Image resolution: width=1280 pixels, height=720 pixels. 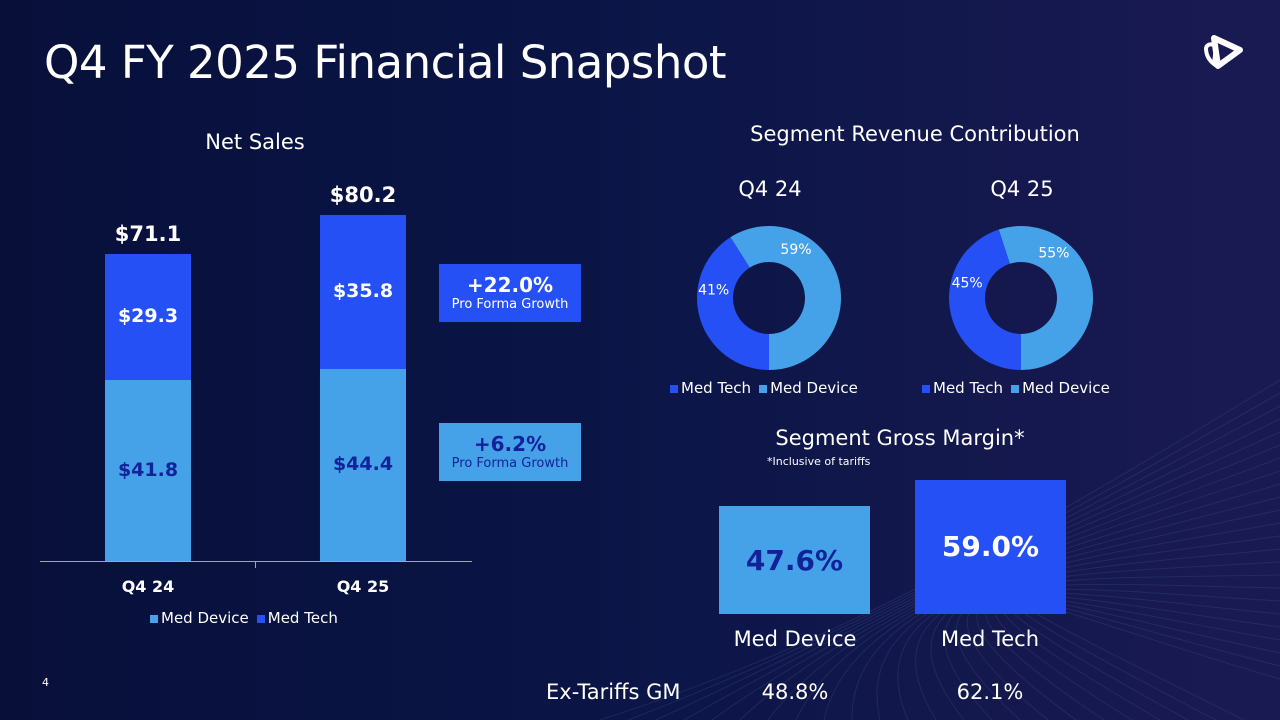 I want to click on gm-category-label: Med Tech, so click(x=990, y=639).